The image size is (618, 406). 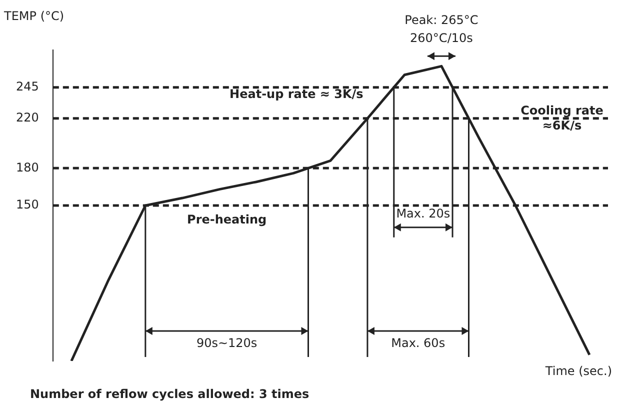 What do you see at coordinates (27, 117) in the screenshot?
I see `y-tick-label: 220` at bounding box center [27, 117].